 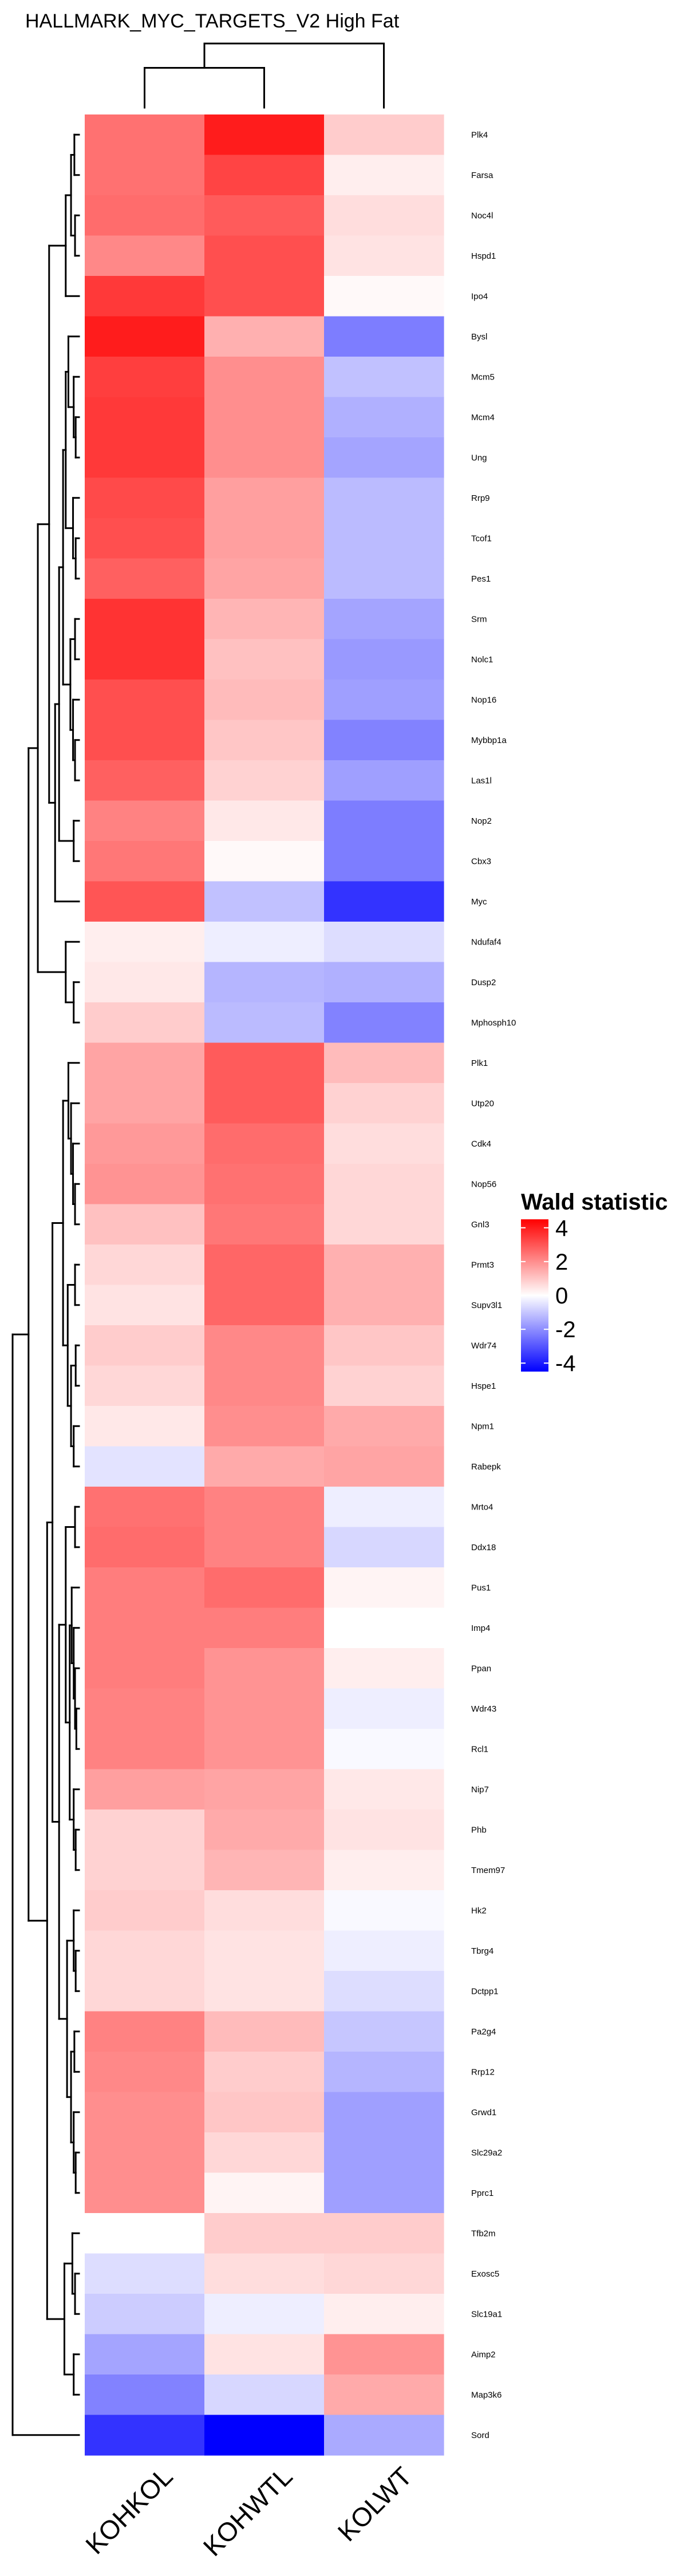 What do you see at coordinates (484, 2112) in the screenshot?
I see `row-label: Grwd1` at bounding box center [484, 2112].